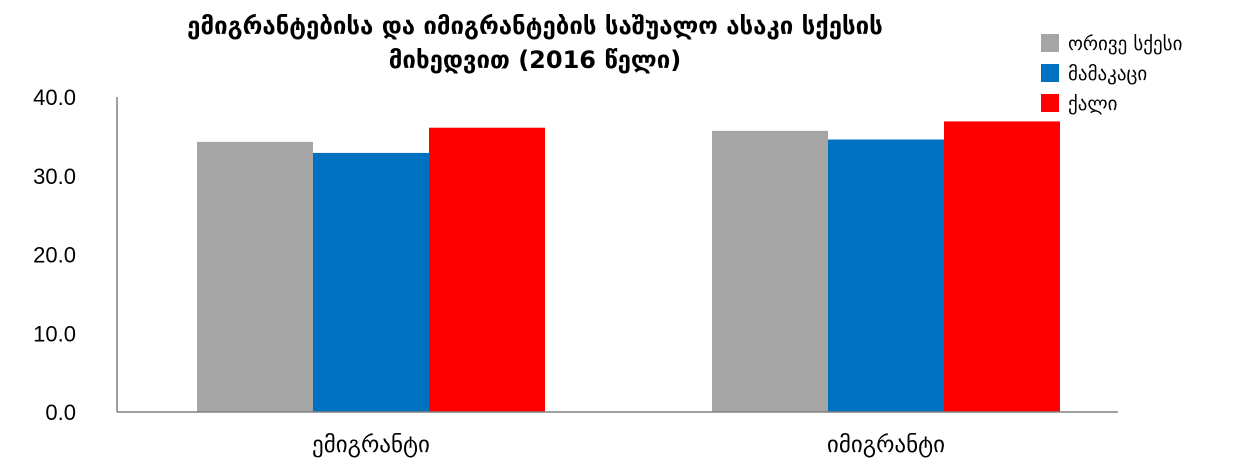 This screenshot has width=1250, height=466. What do you see at coordinates (54, 176) in the screenshot?
I see `y-tick-label: 30.0` at bounding box center [54, 176].